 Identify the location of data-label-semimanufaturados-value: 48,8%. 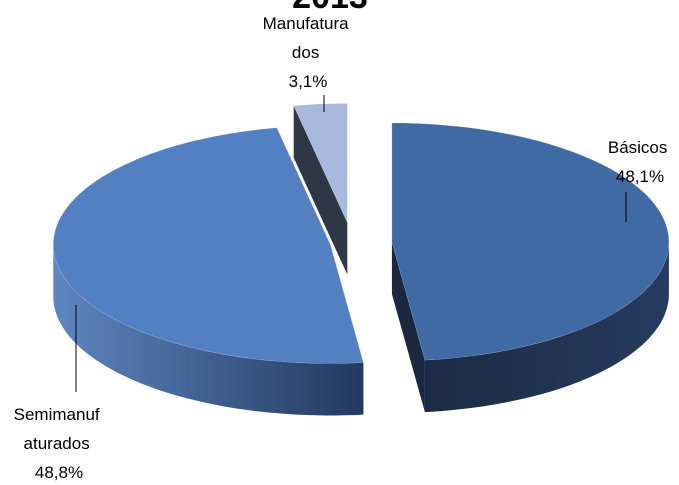
(59, 472).